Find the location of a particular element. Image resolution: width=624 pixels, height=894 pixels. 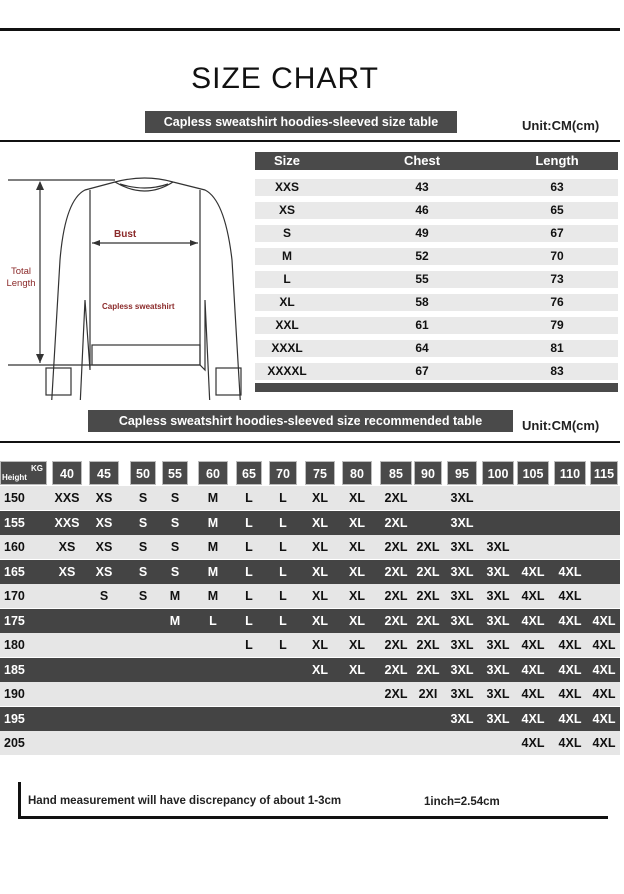

size-row: M 52 70 is located at coordinates (436, 256).